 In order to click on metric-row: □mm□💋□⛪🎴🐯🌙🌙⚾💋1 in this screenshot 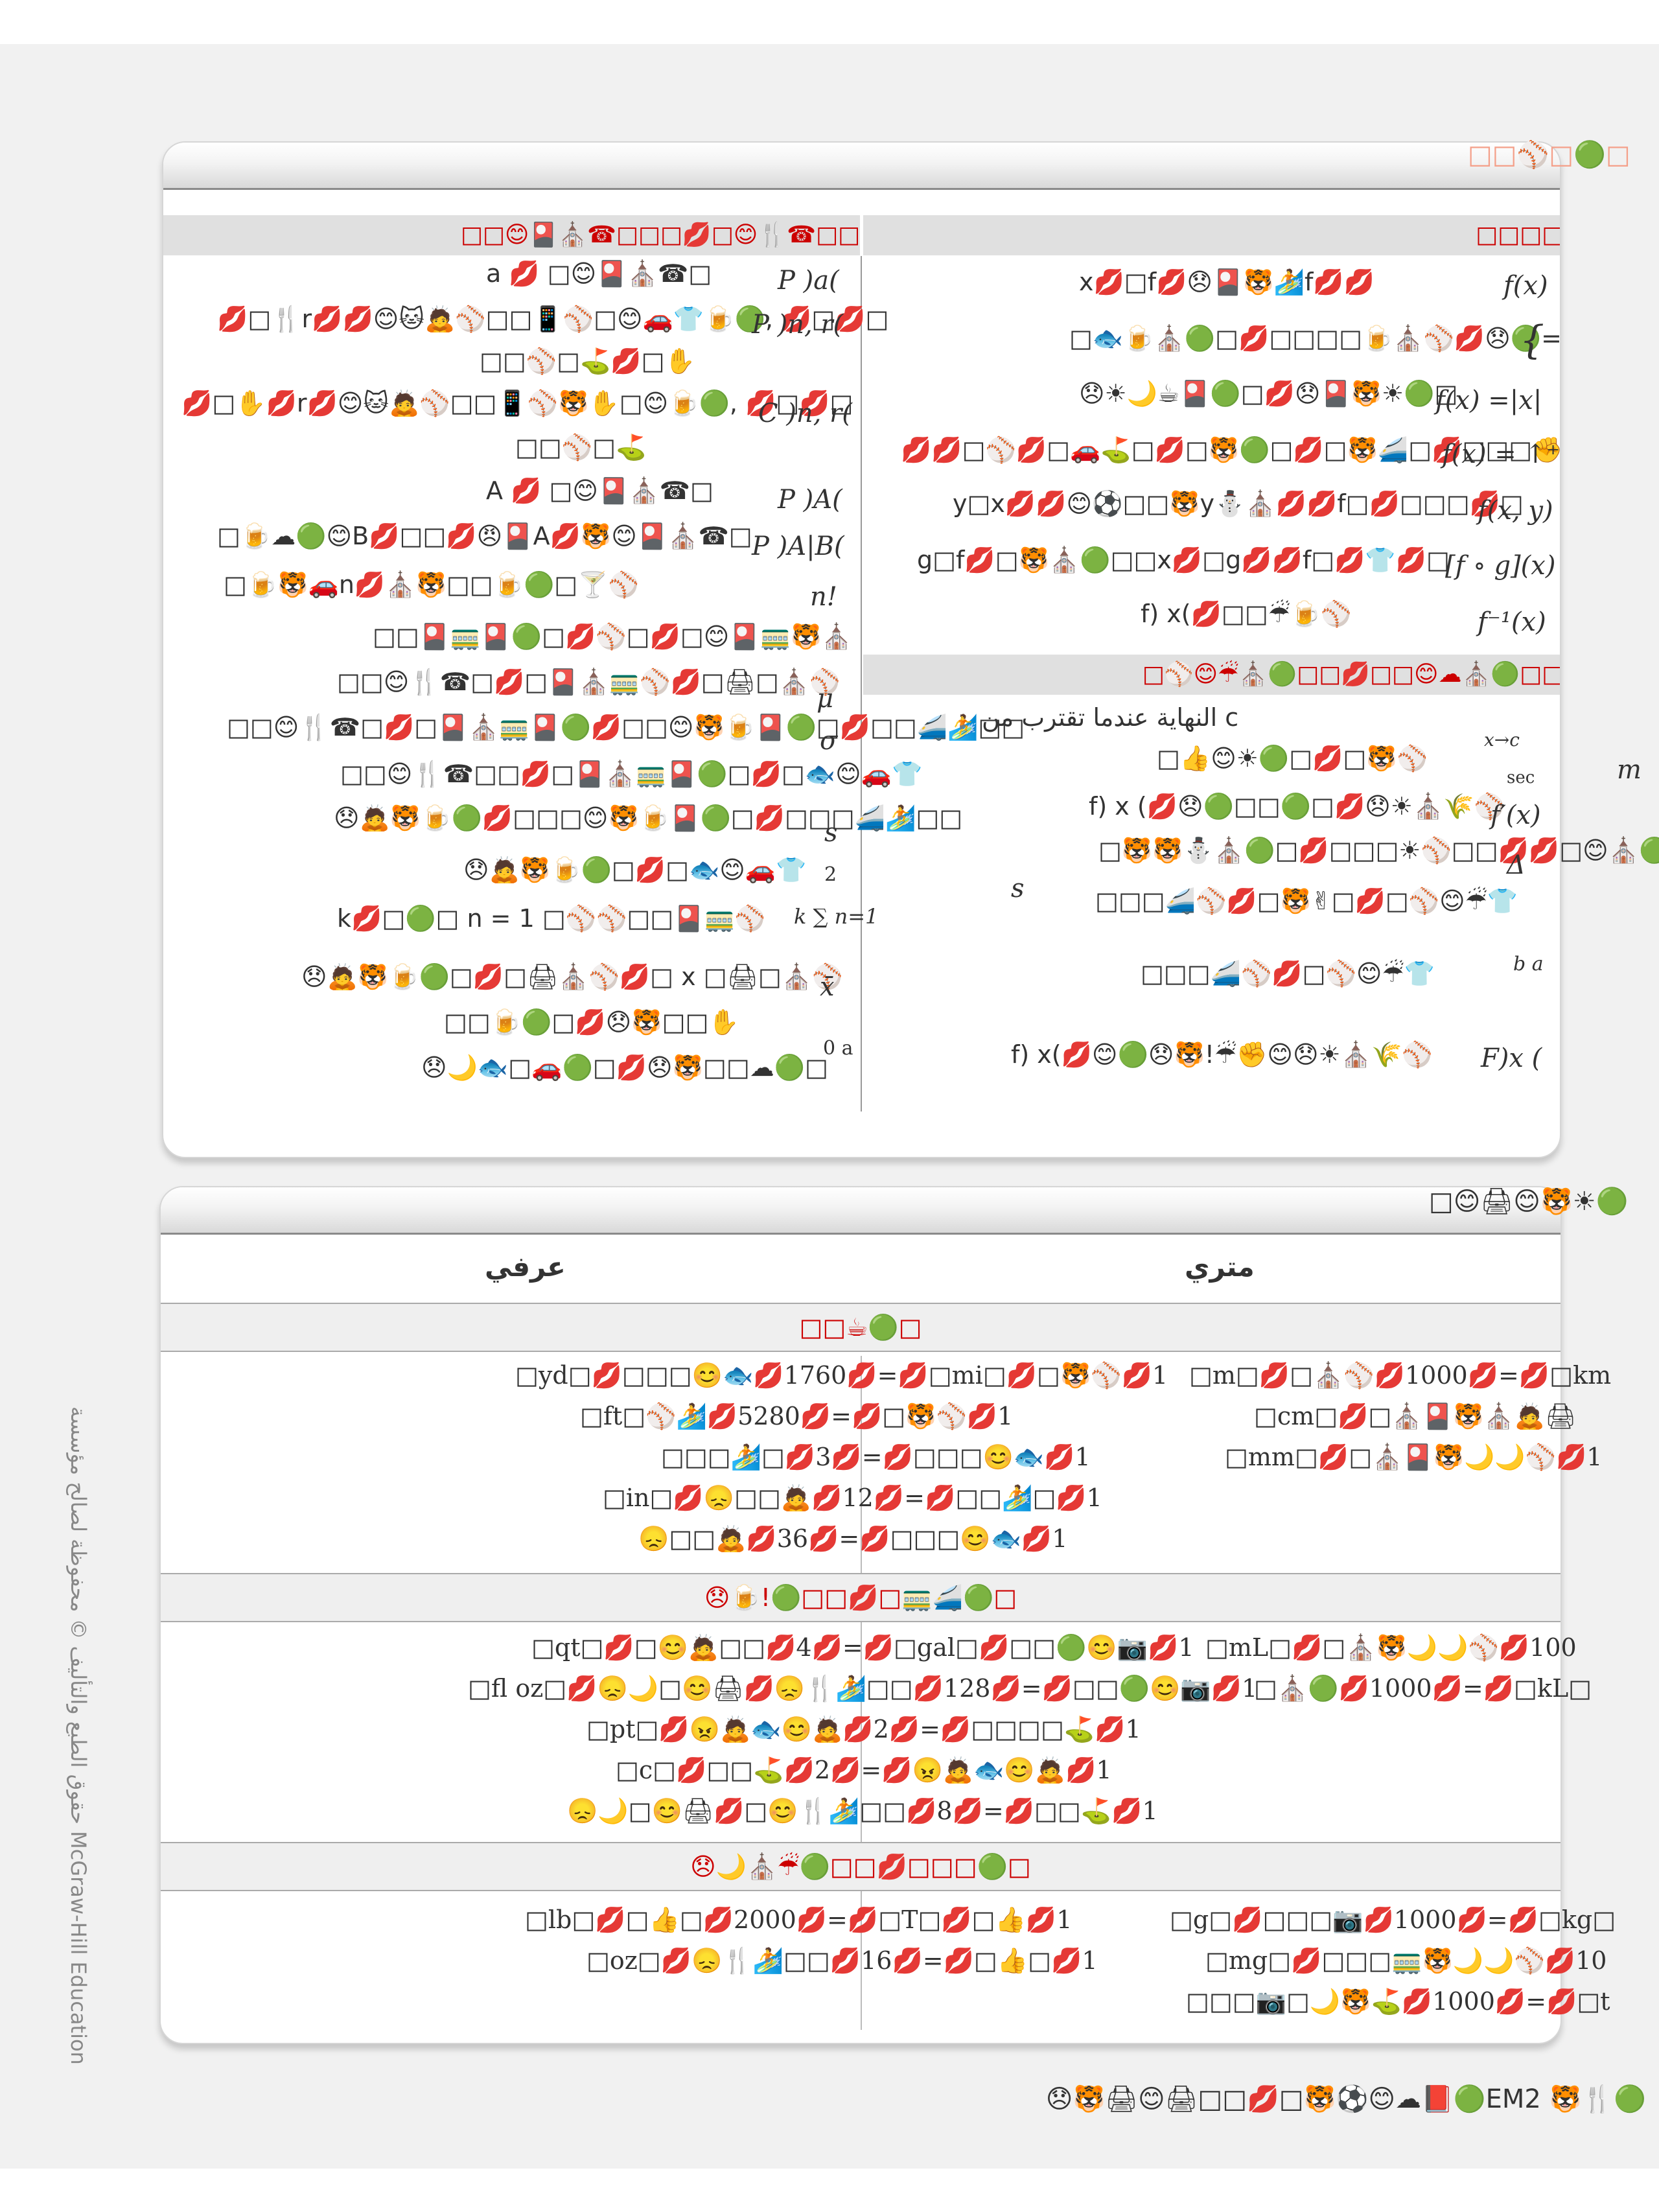, I will do `click(1414, 1457)`.